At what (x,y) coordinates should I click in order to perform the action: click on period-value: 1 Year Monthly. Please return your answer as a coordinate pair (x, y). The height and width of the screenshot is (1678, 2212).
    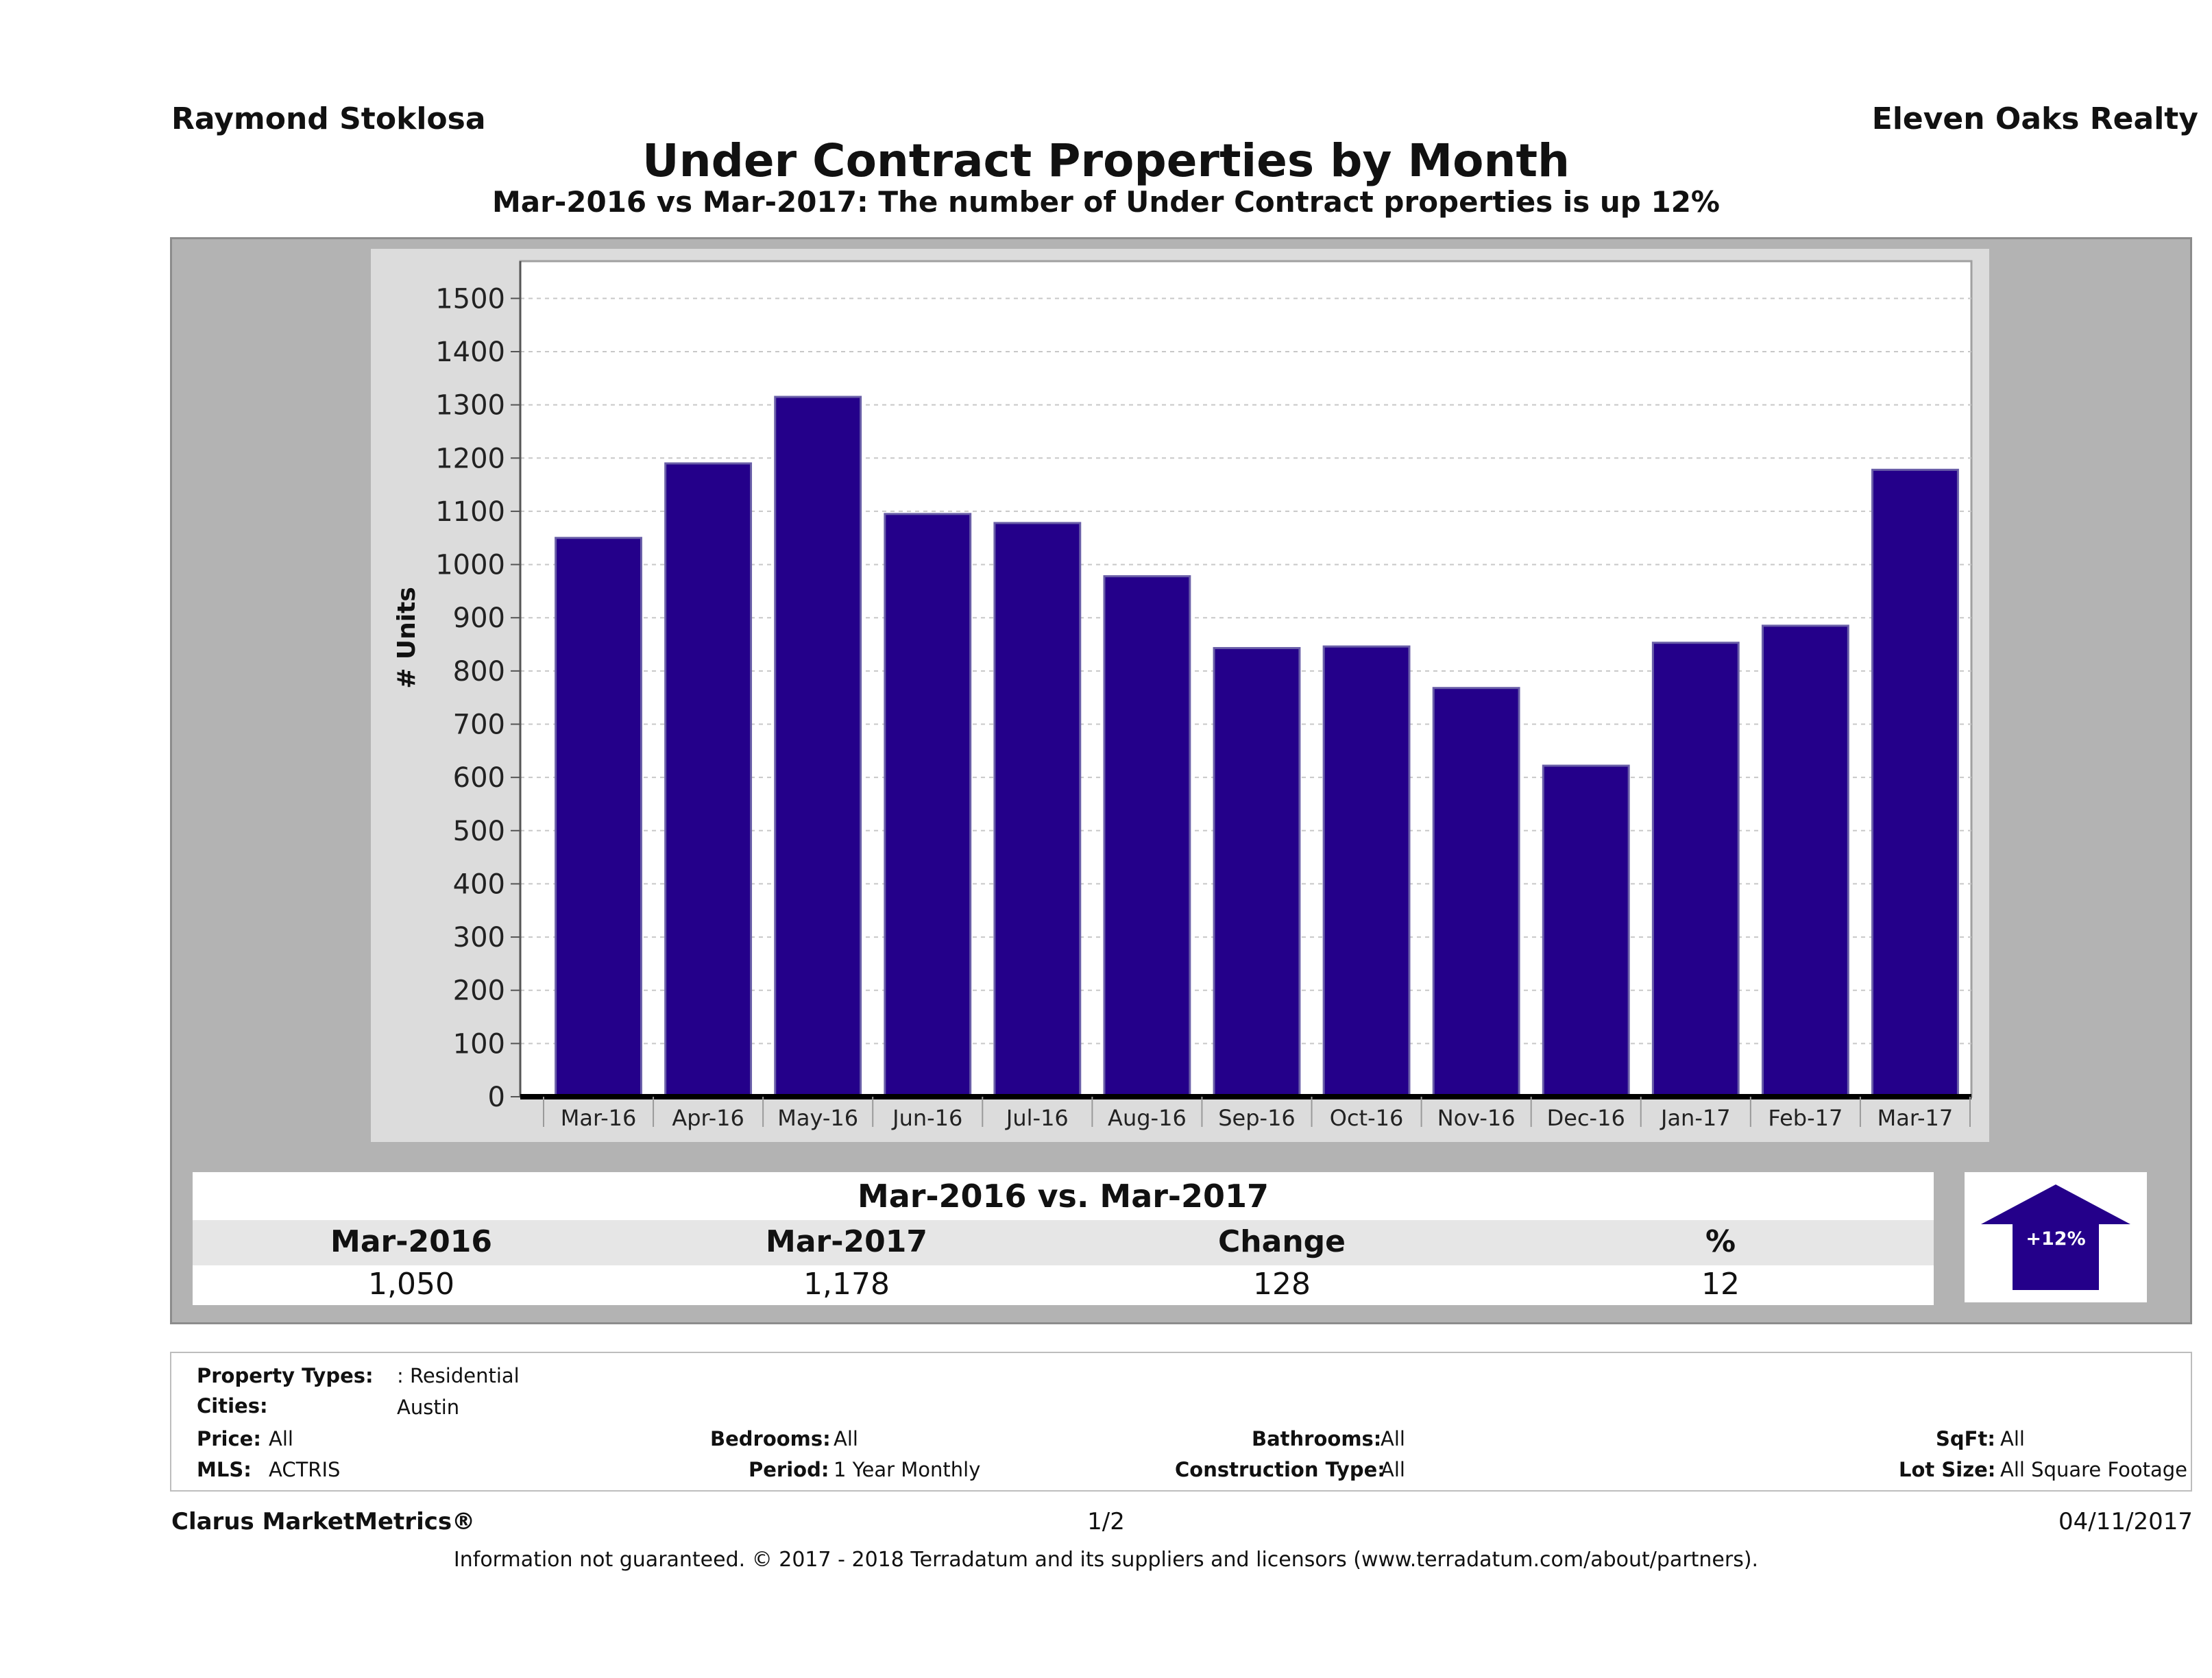
    Looking at the image, I should click on (907, 1470).